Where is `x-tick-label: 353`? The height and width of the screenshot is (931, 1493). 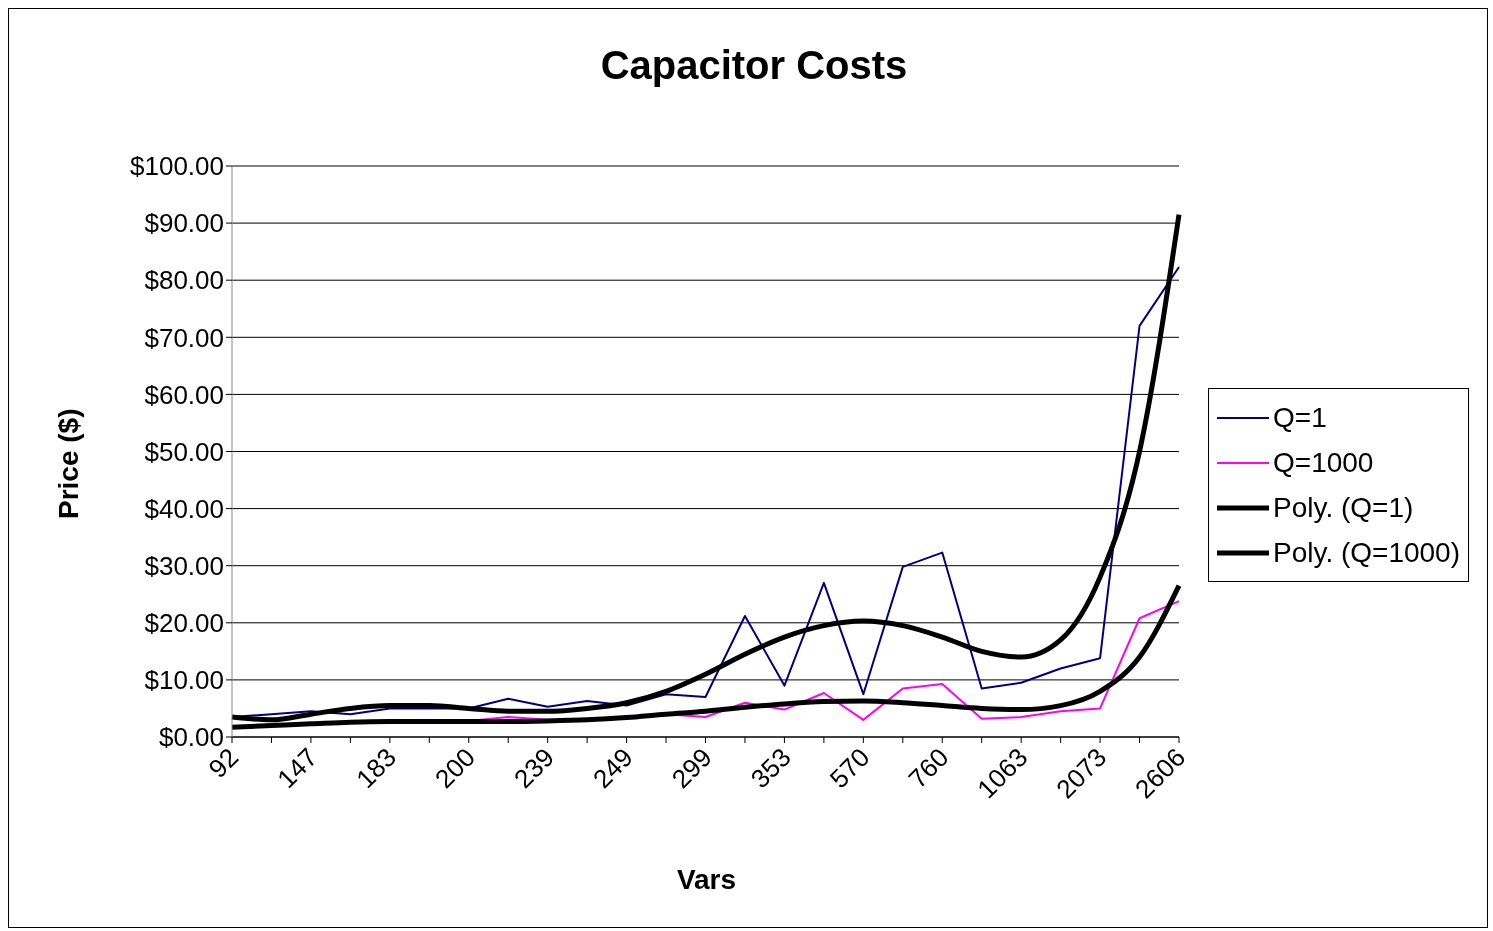
x-tick-label: 353 is located at coordinates (770, 768).